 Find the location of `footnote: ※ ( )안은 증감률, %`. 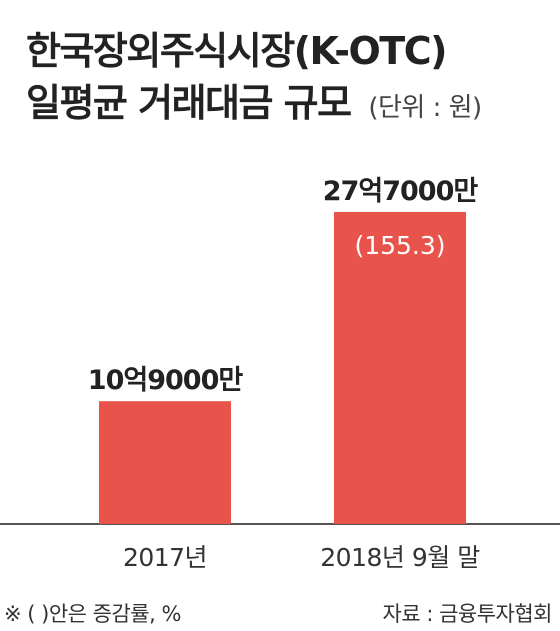

footnote: ※ ( )안은 증감률, % is located at coordinates (92, 614).